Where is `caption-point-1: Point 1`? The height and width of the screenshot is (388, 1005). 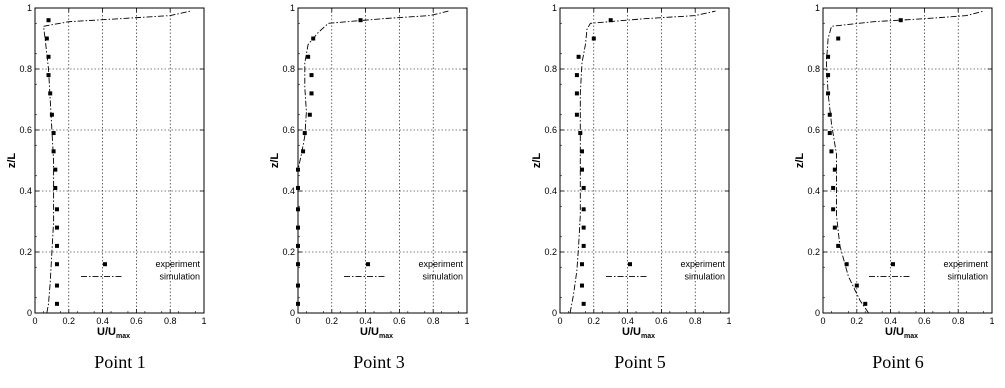
caption-point-1: Point 1 is located at coordinates (120, 362).